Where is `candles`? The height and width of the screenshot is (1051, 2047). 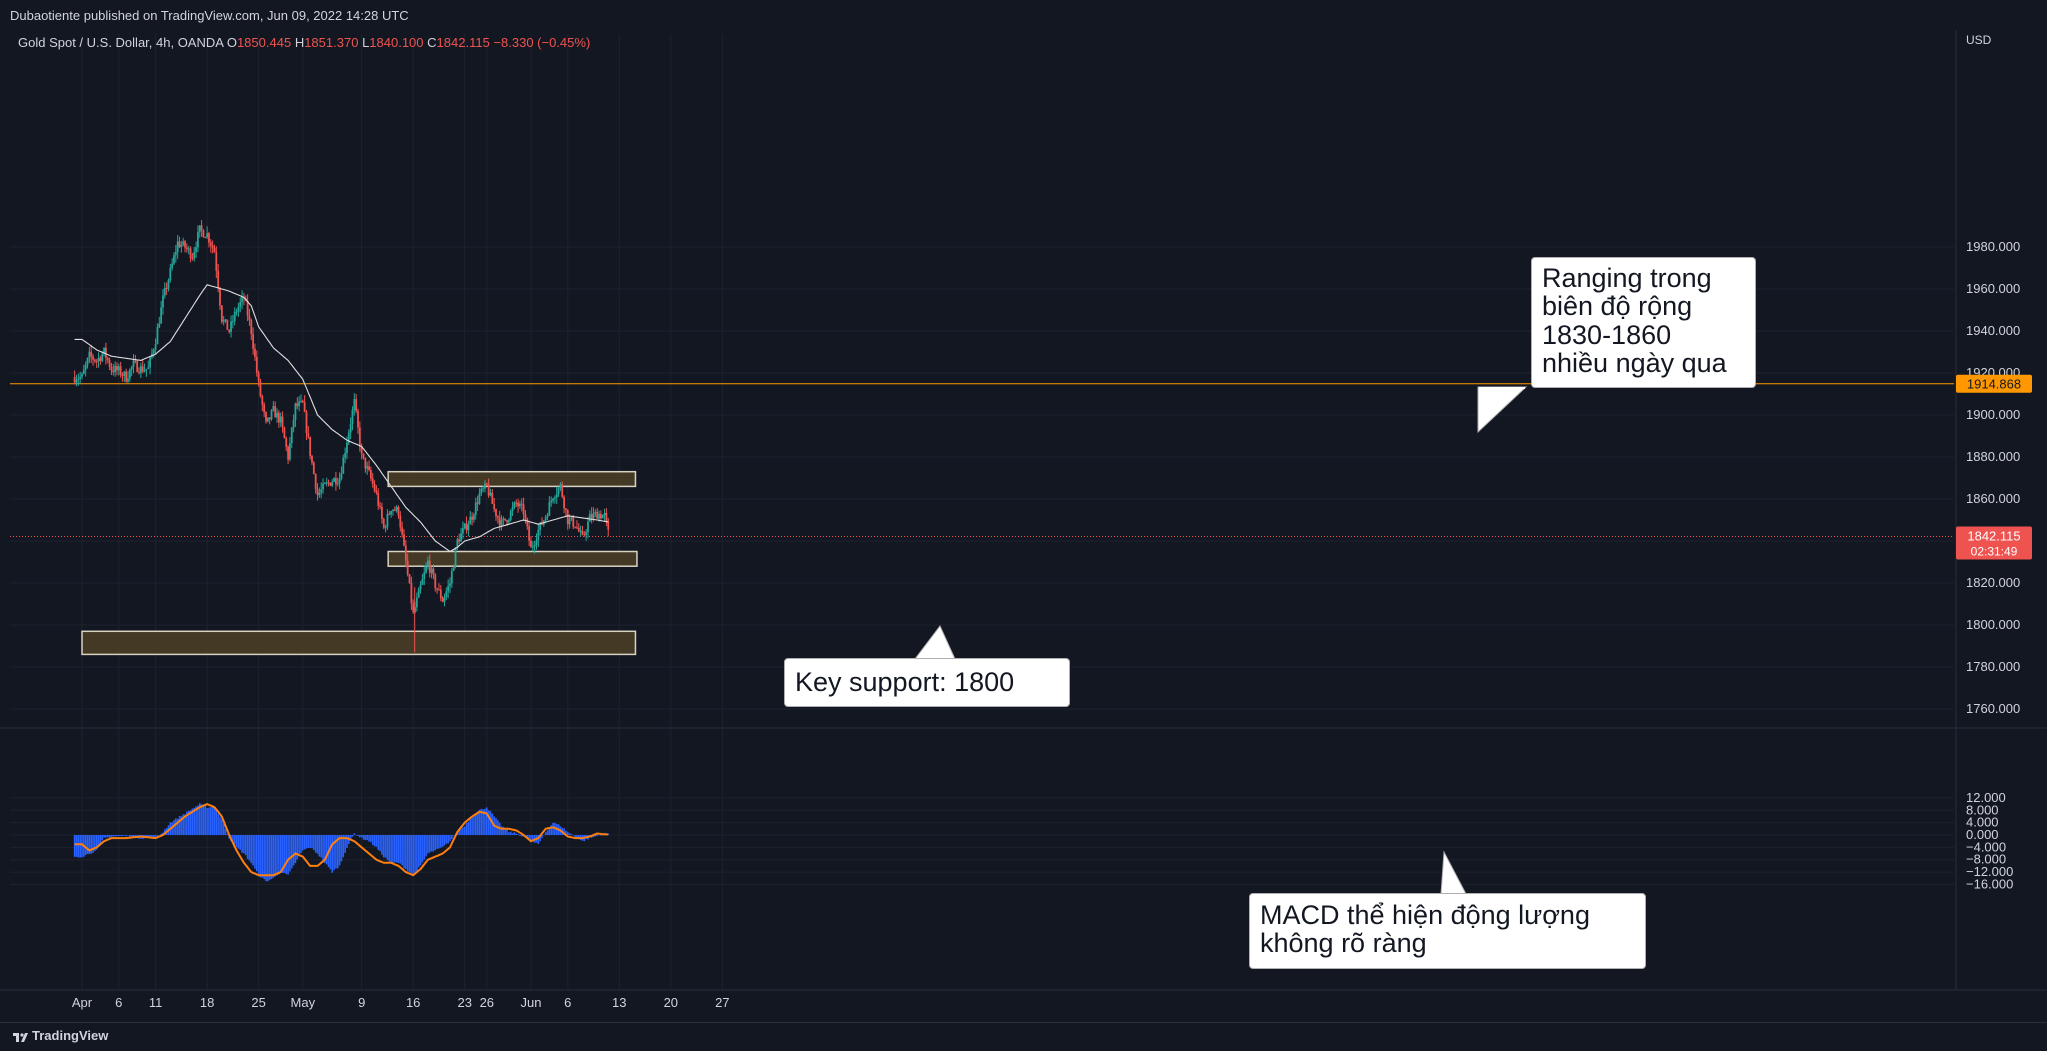
candles is located at coordinates (341, 436).